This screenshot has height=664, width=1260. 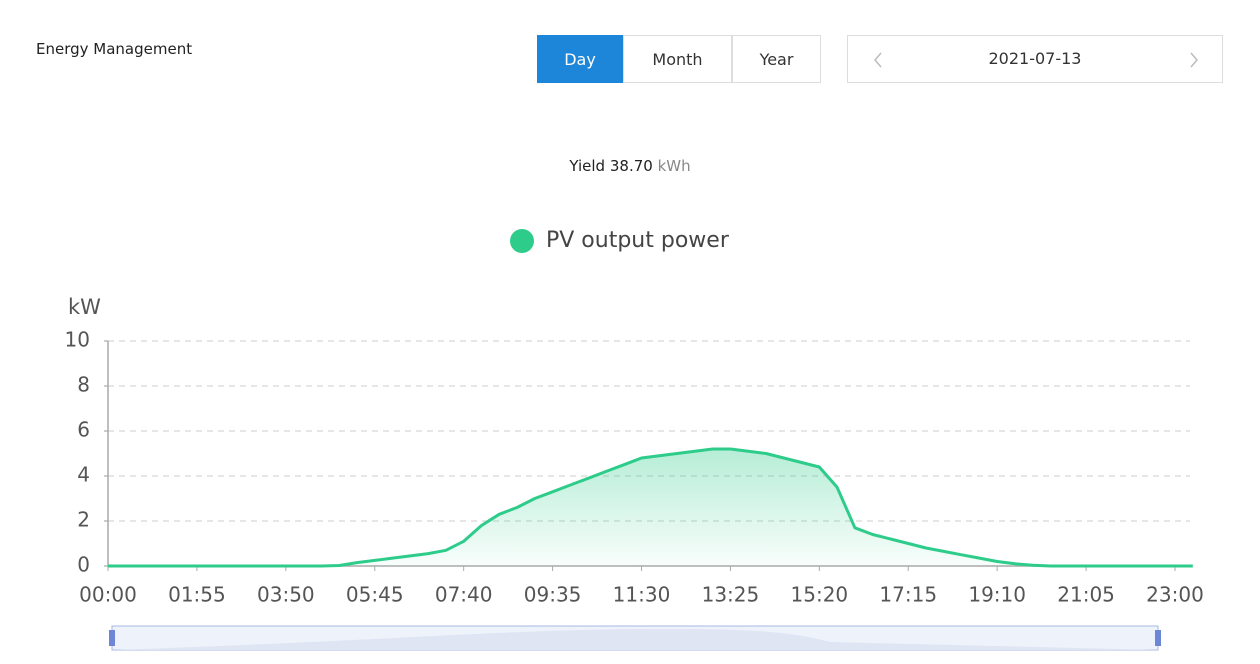 I want to click on date-picker: 2021-07-13, so click(x=1035, y=59).